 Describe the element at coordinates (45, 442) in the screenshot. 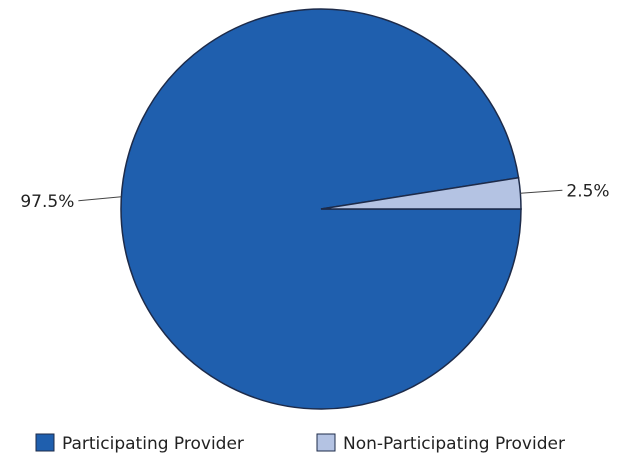

I see `legend-swatch-participating-provider` at that location.